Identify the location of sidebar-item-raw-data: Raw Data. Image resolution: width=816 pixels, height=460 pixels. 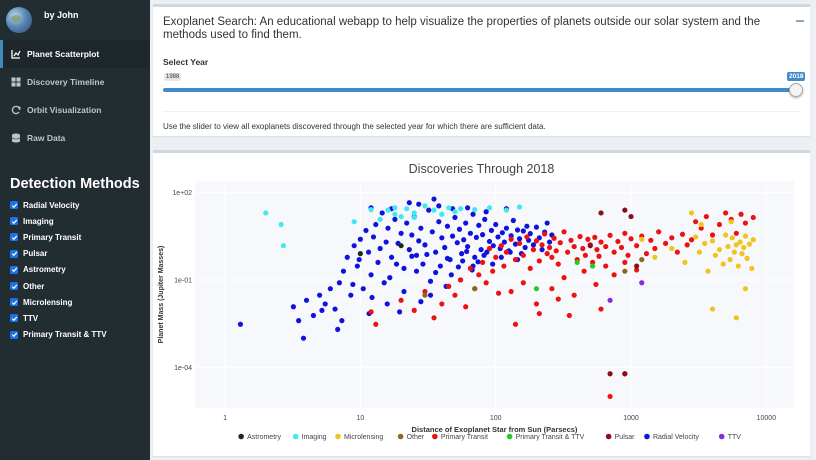
(75, 138).